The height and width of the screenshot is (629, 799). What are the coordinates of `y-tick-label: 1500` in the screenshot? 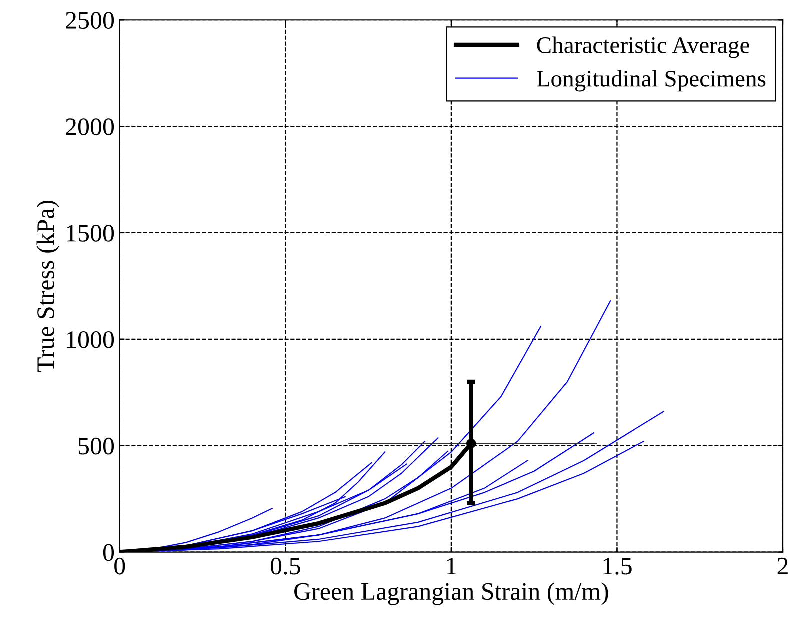 It's located at (90, 233).